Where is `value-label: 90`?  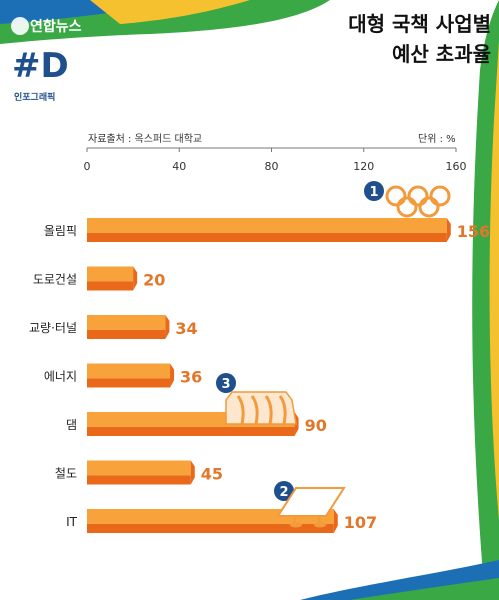
value-label: 90 is located at coordinates (316, 425).